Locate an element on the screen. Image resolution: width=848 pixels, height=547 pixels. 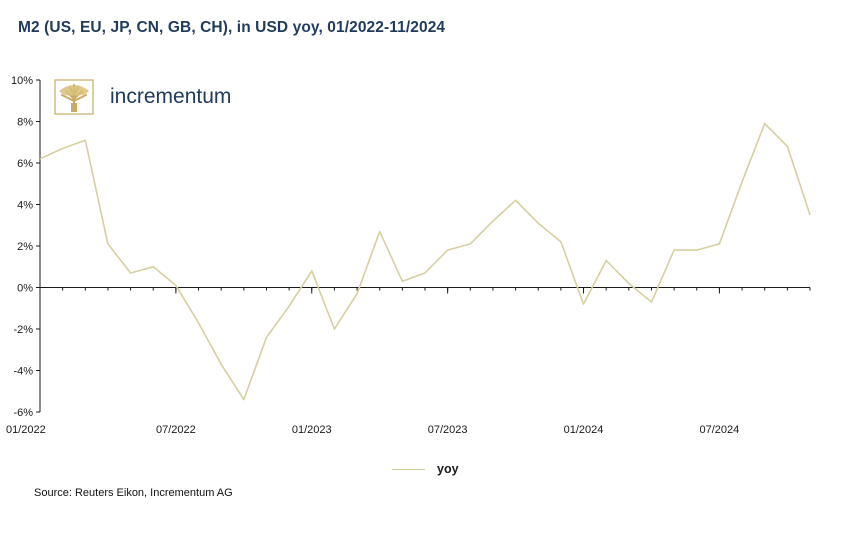
legend-swatch-yoy is located at coordinates (408, 469).